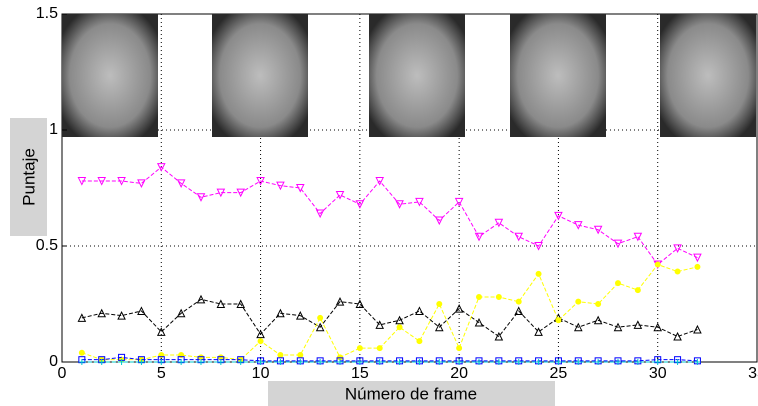 This screenshot has width=758, height=406. What do you see at coordinates (658, 373) in the screenshot?
I see `x-tick-label: 30` at bounding box center [658, 373].